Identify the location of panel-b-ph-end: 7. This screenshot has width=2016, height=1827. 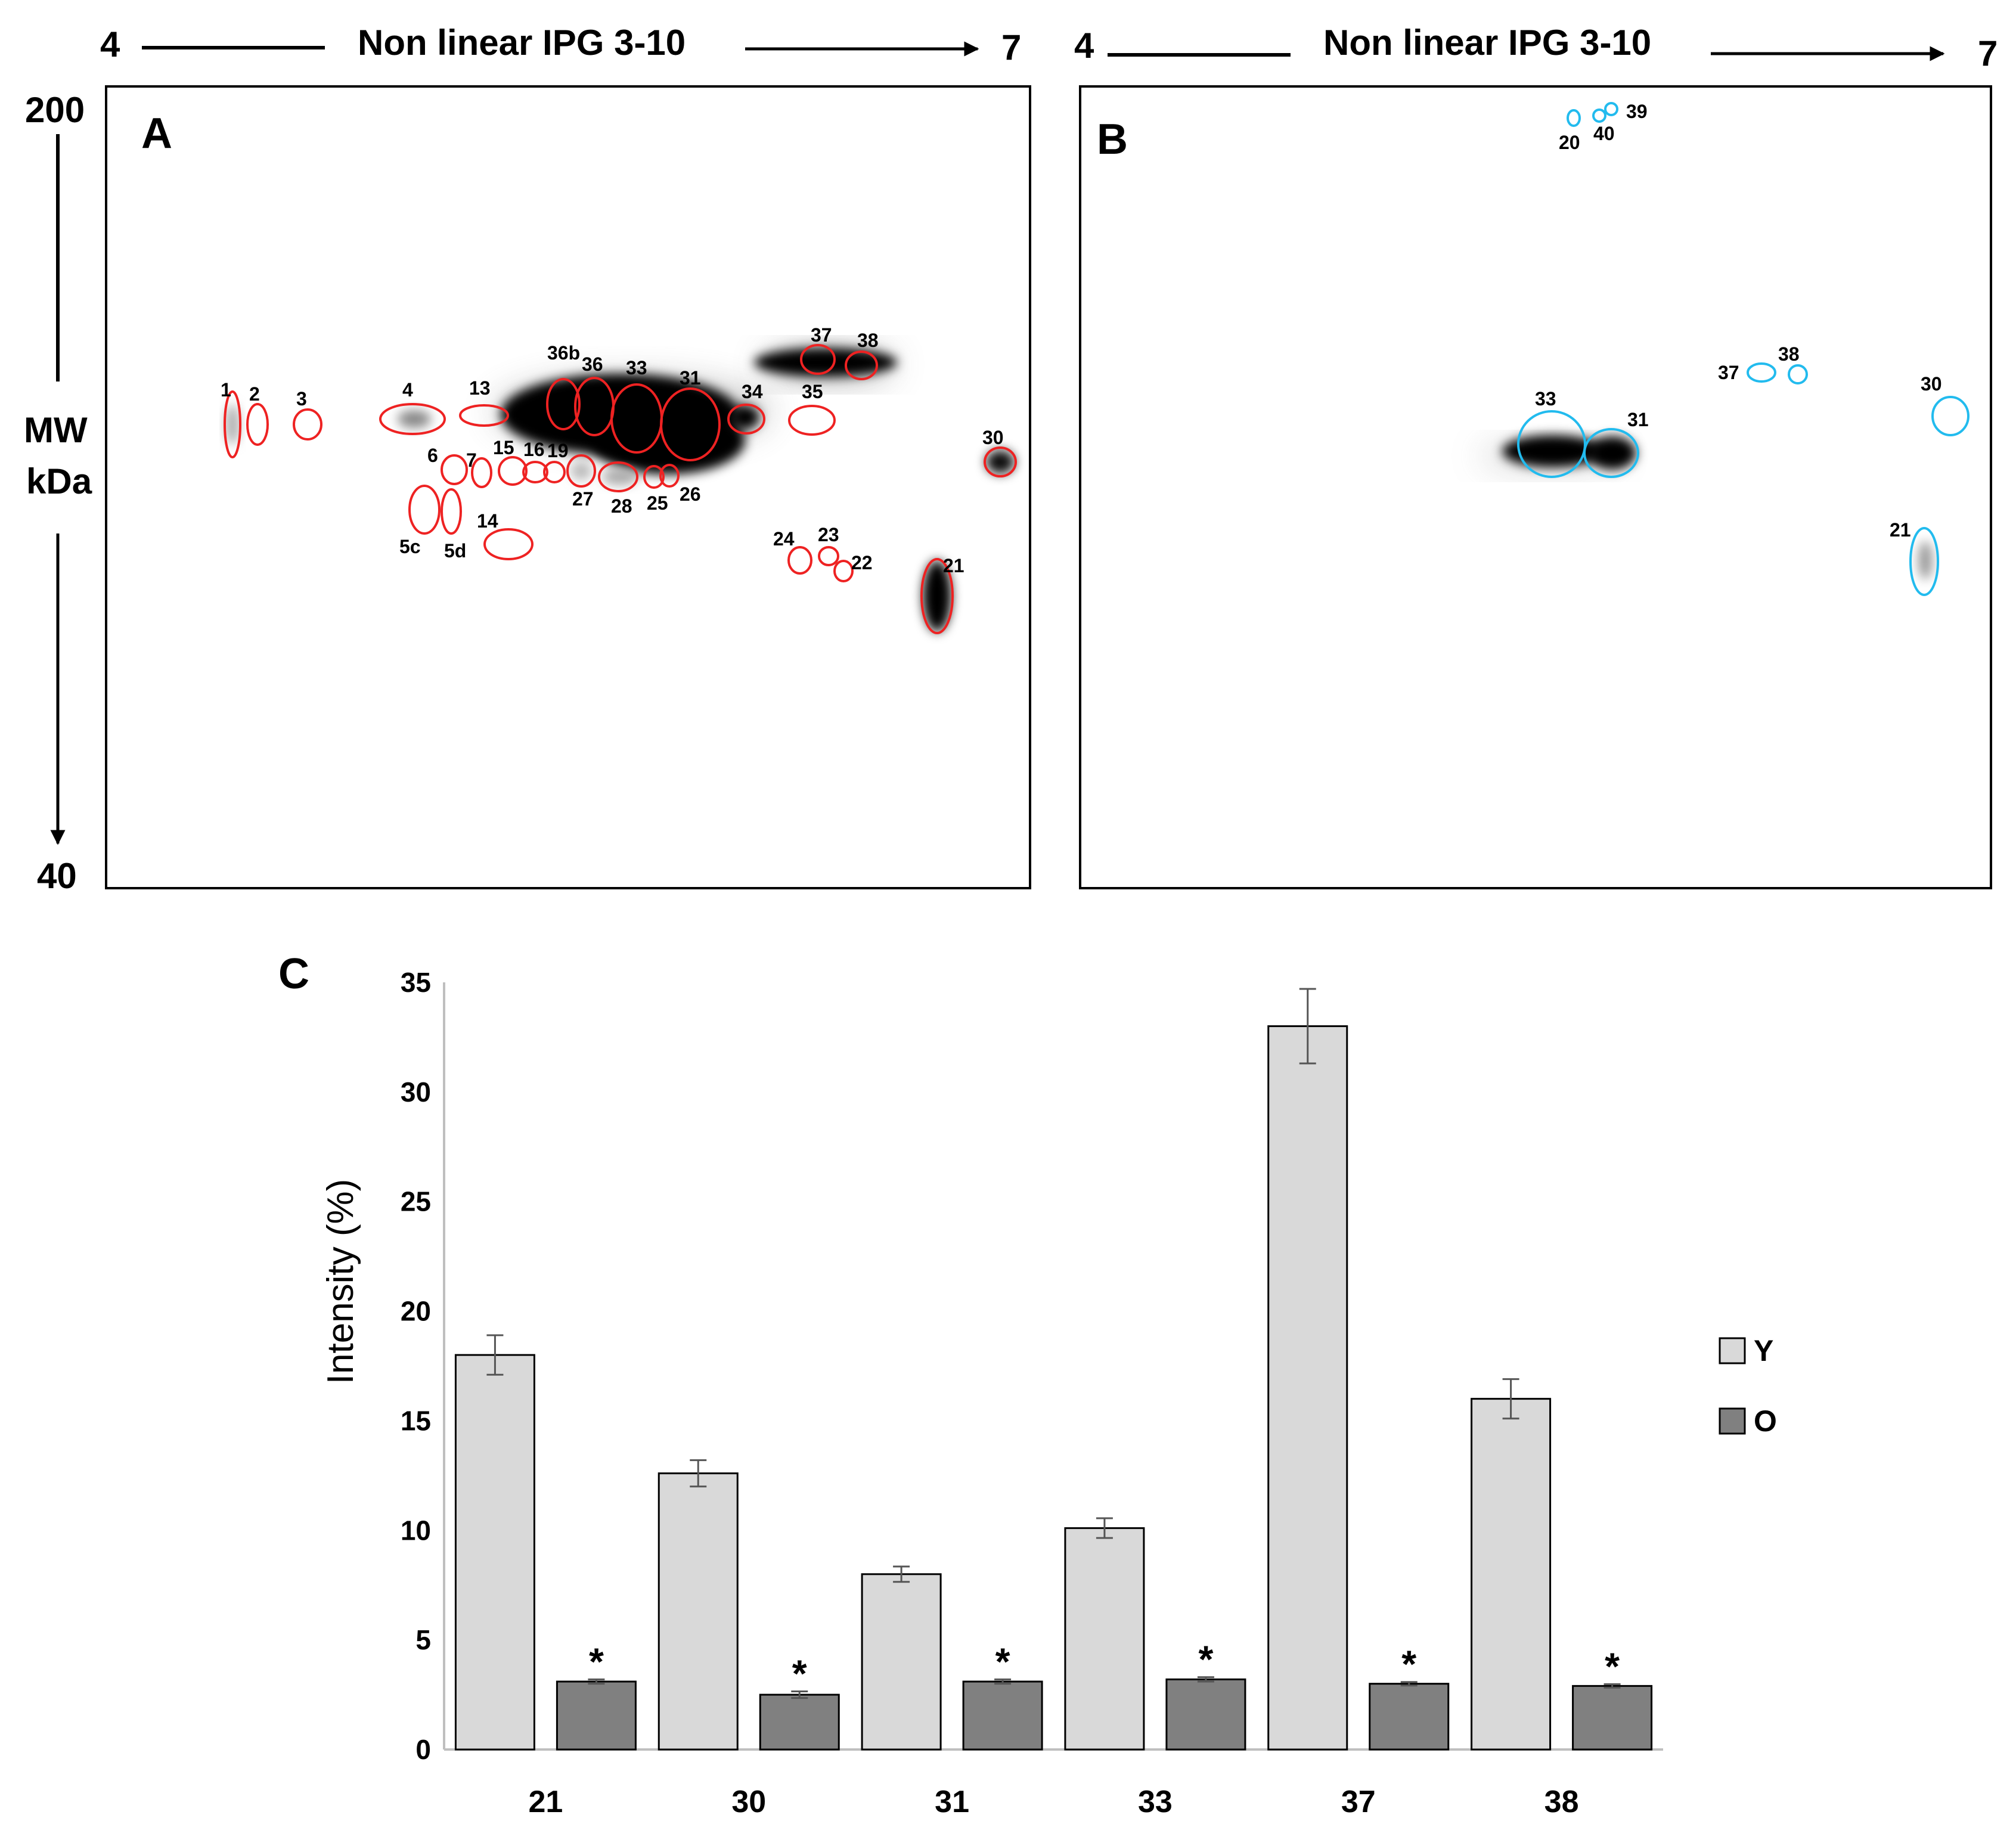
(1988, 53).